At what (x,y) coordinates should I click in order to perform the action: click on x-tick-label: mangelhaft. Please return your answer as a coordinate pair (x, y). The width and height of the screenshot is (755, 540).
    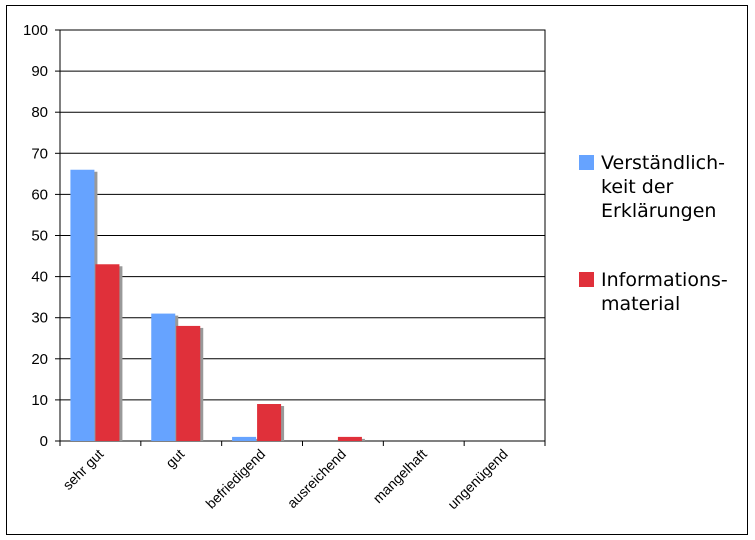
    Looking at the image, I should click on (400, 476).